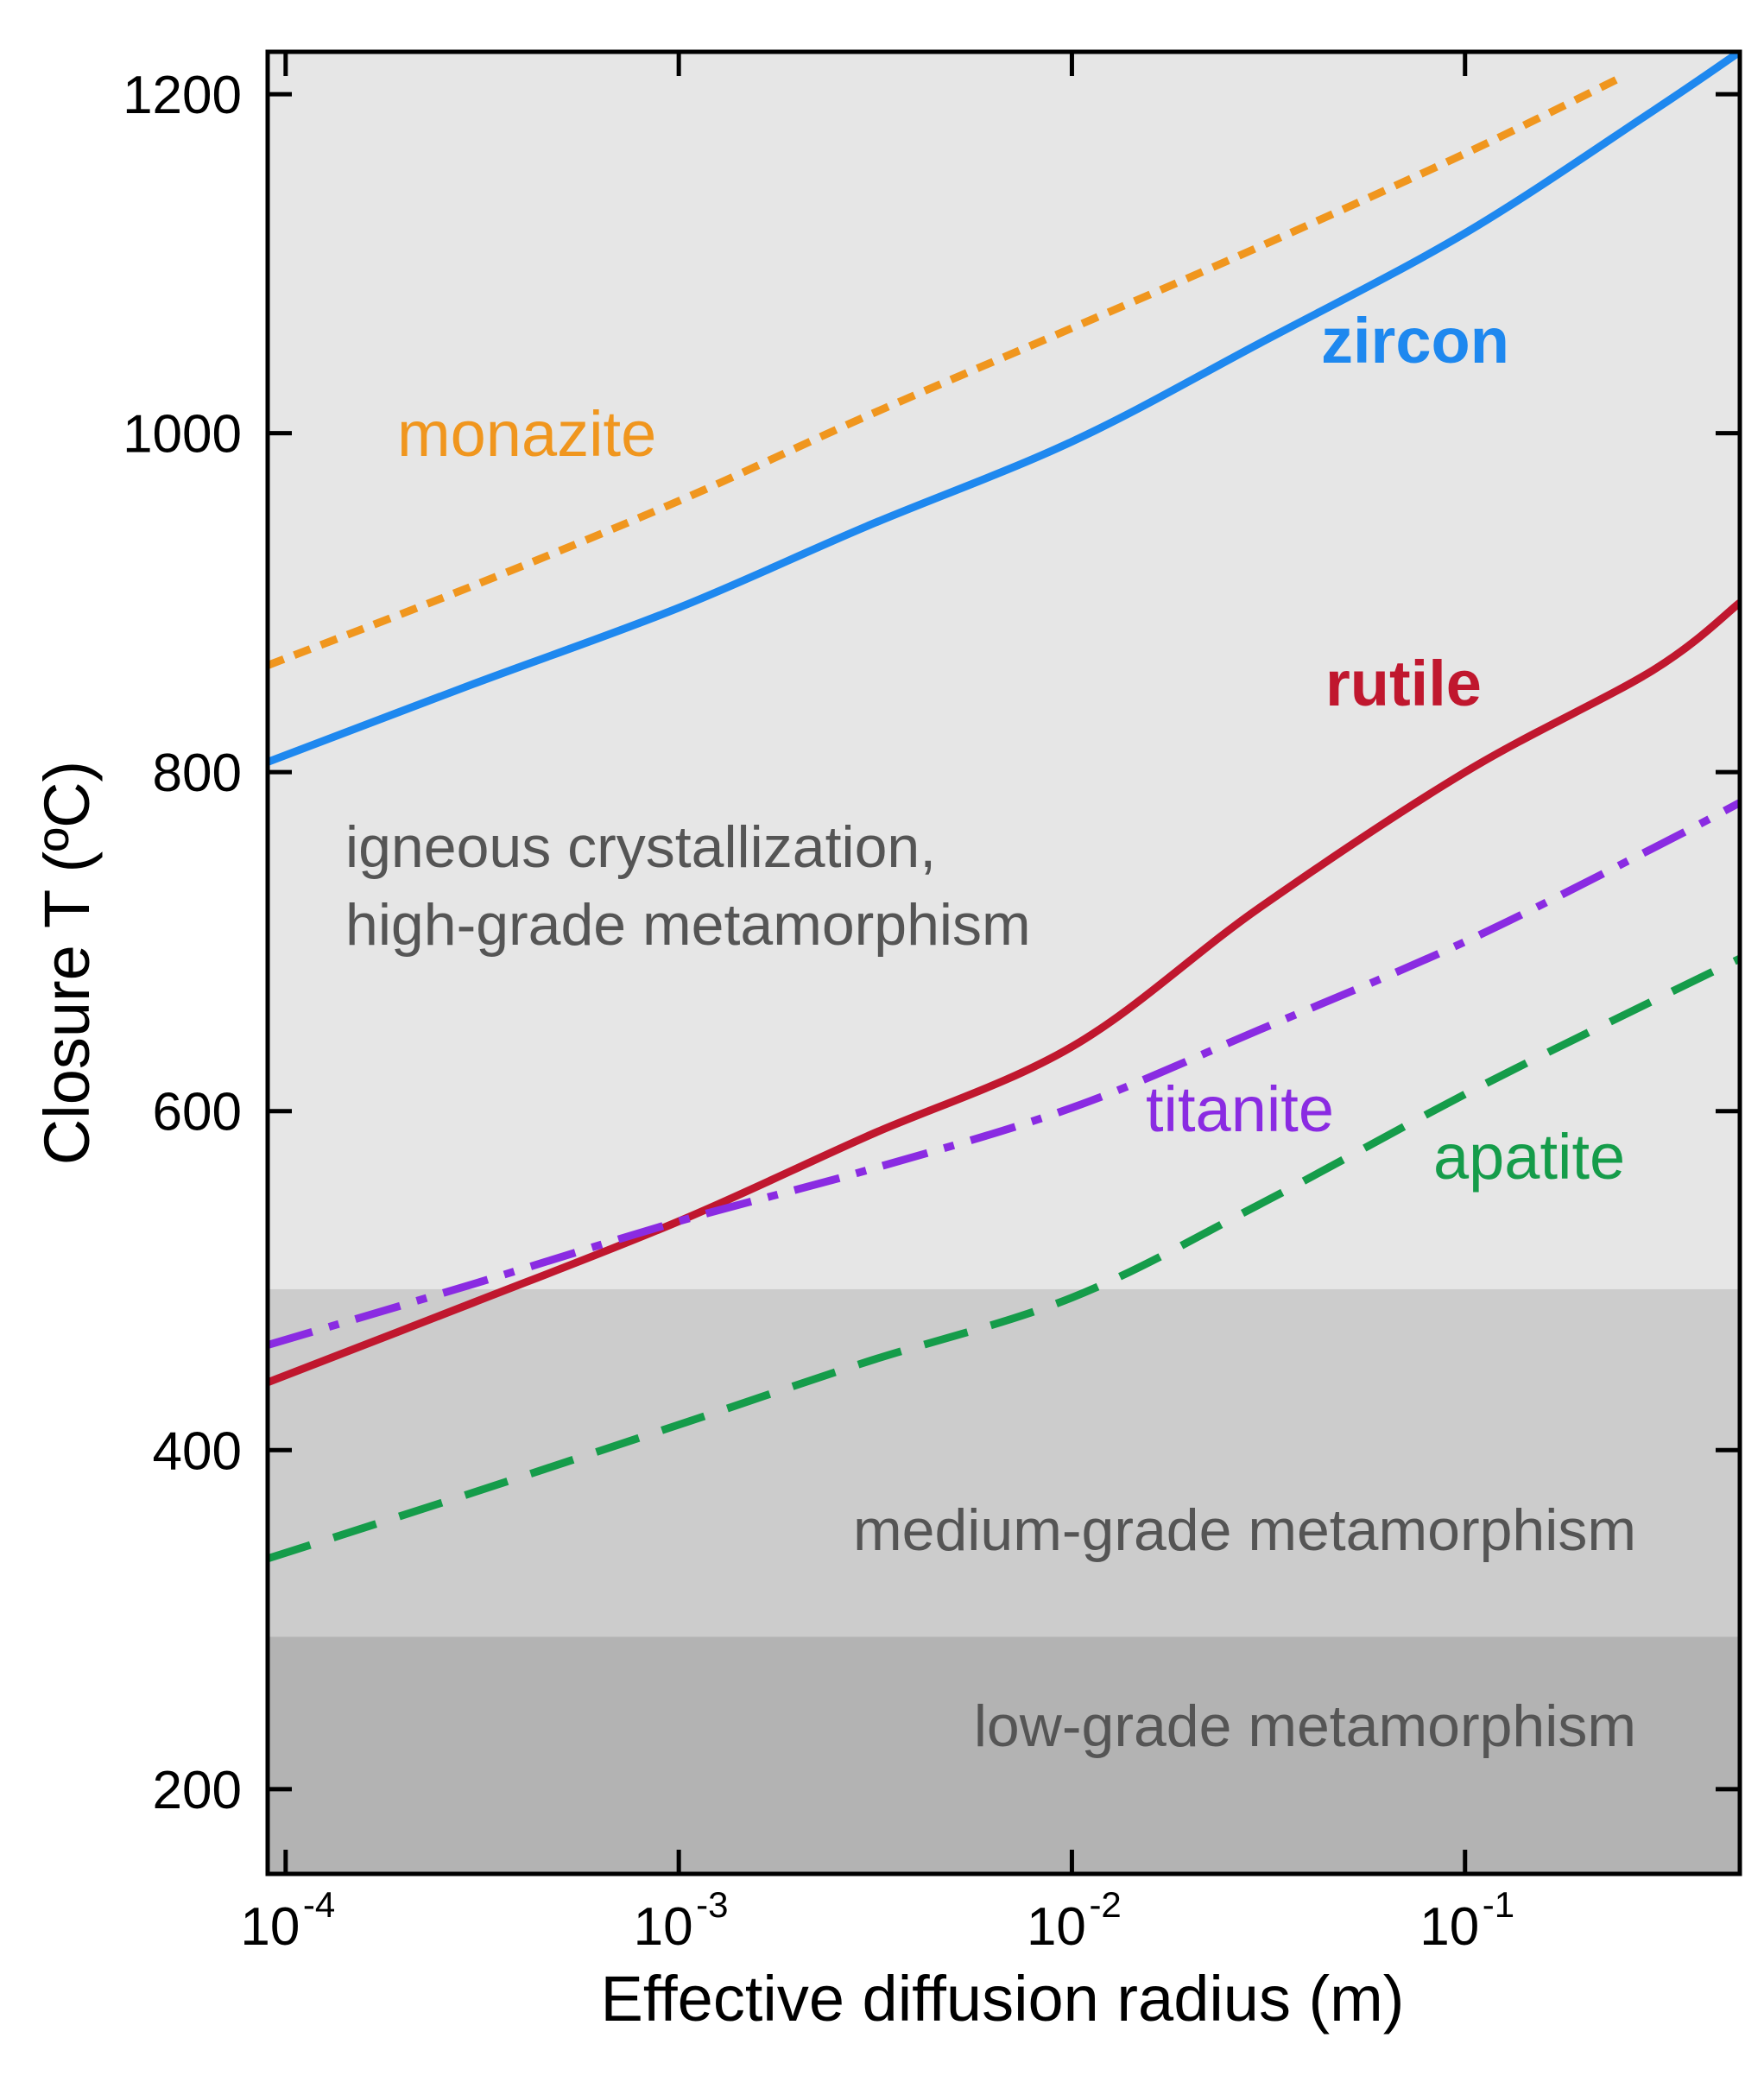  What do you see at coordinates (1003, 1999) in the screenshot?
I see `x-axis-title: Effective diffusion radius (m)` at bounding box center [1003, 1999].